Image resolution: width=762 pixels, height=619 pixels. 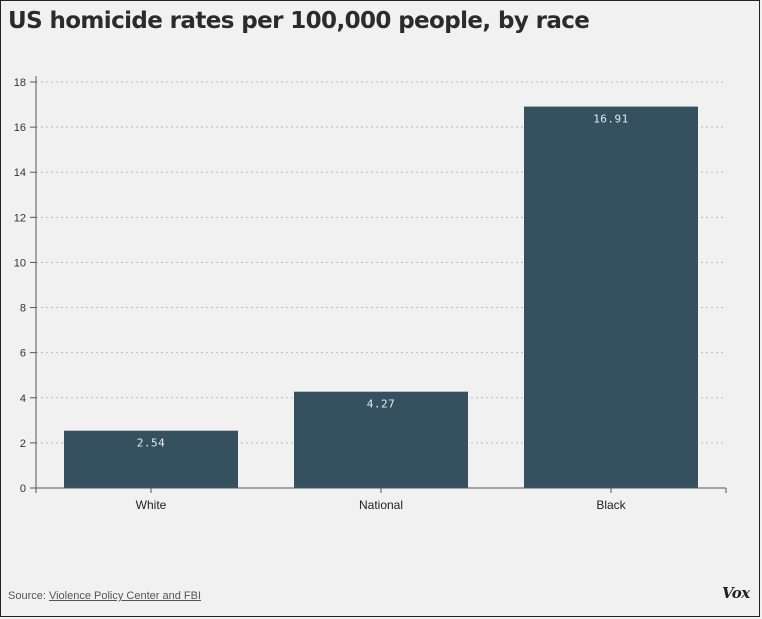 I want to click on source-note: Source: Violence Policy Center and FBI, so click(x=104, y=596).